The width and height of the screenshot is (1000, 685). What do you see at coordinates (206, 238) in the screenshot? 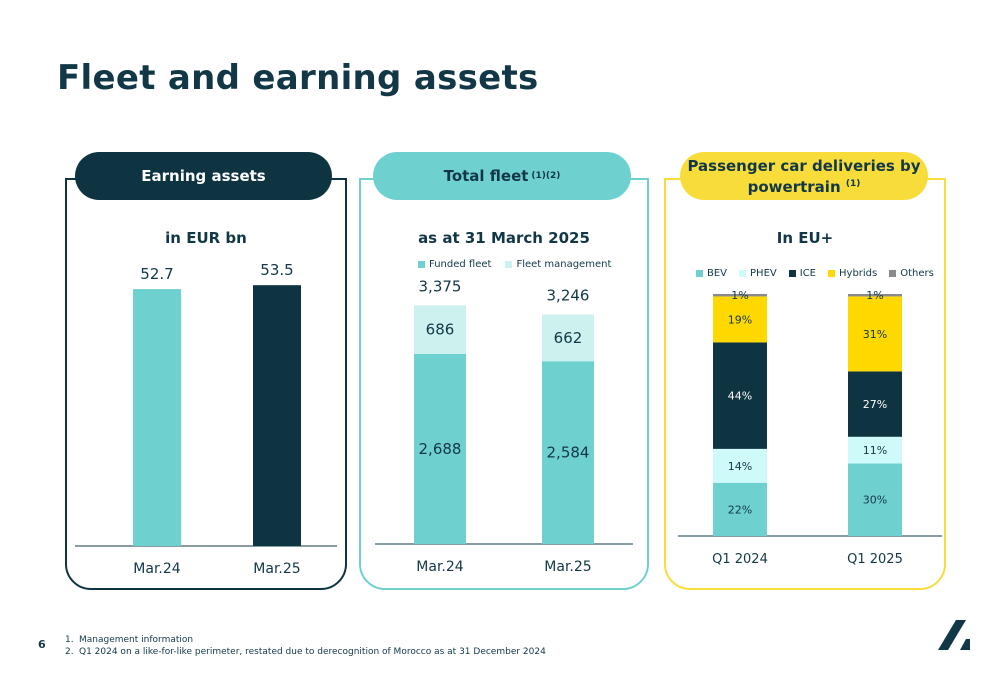
I see `earning-assets-subtitle: in EUR bn` at bounding box center [206, 238].